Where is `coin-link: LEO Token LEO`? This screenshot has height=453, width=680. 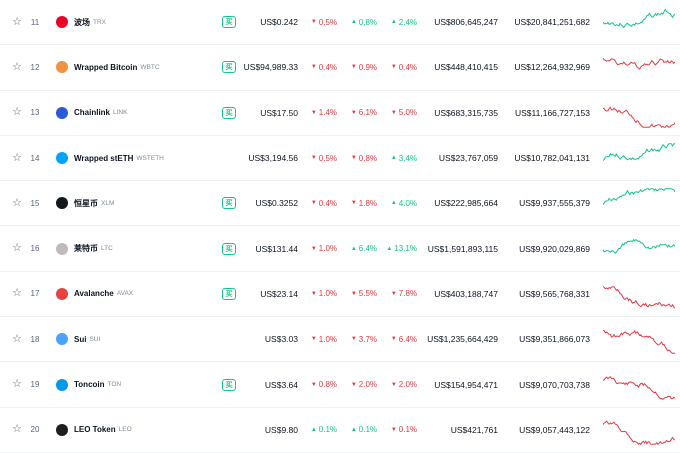 coin-link: LEO Token LEO is located at coordinates (131, 430).